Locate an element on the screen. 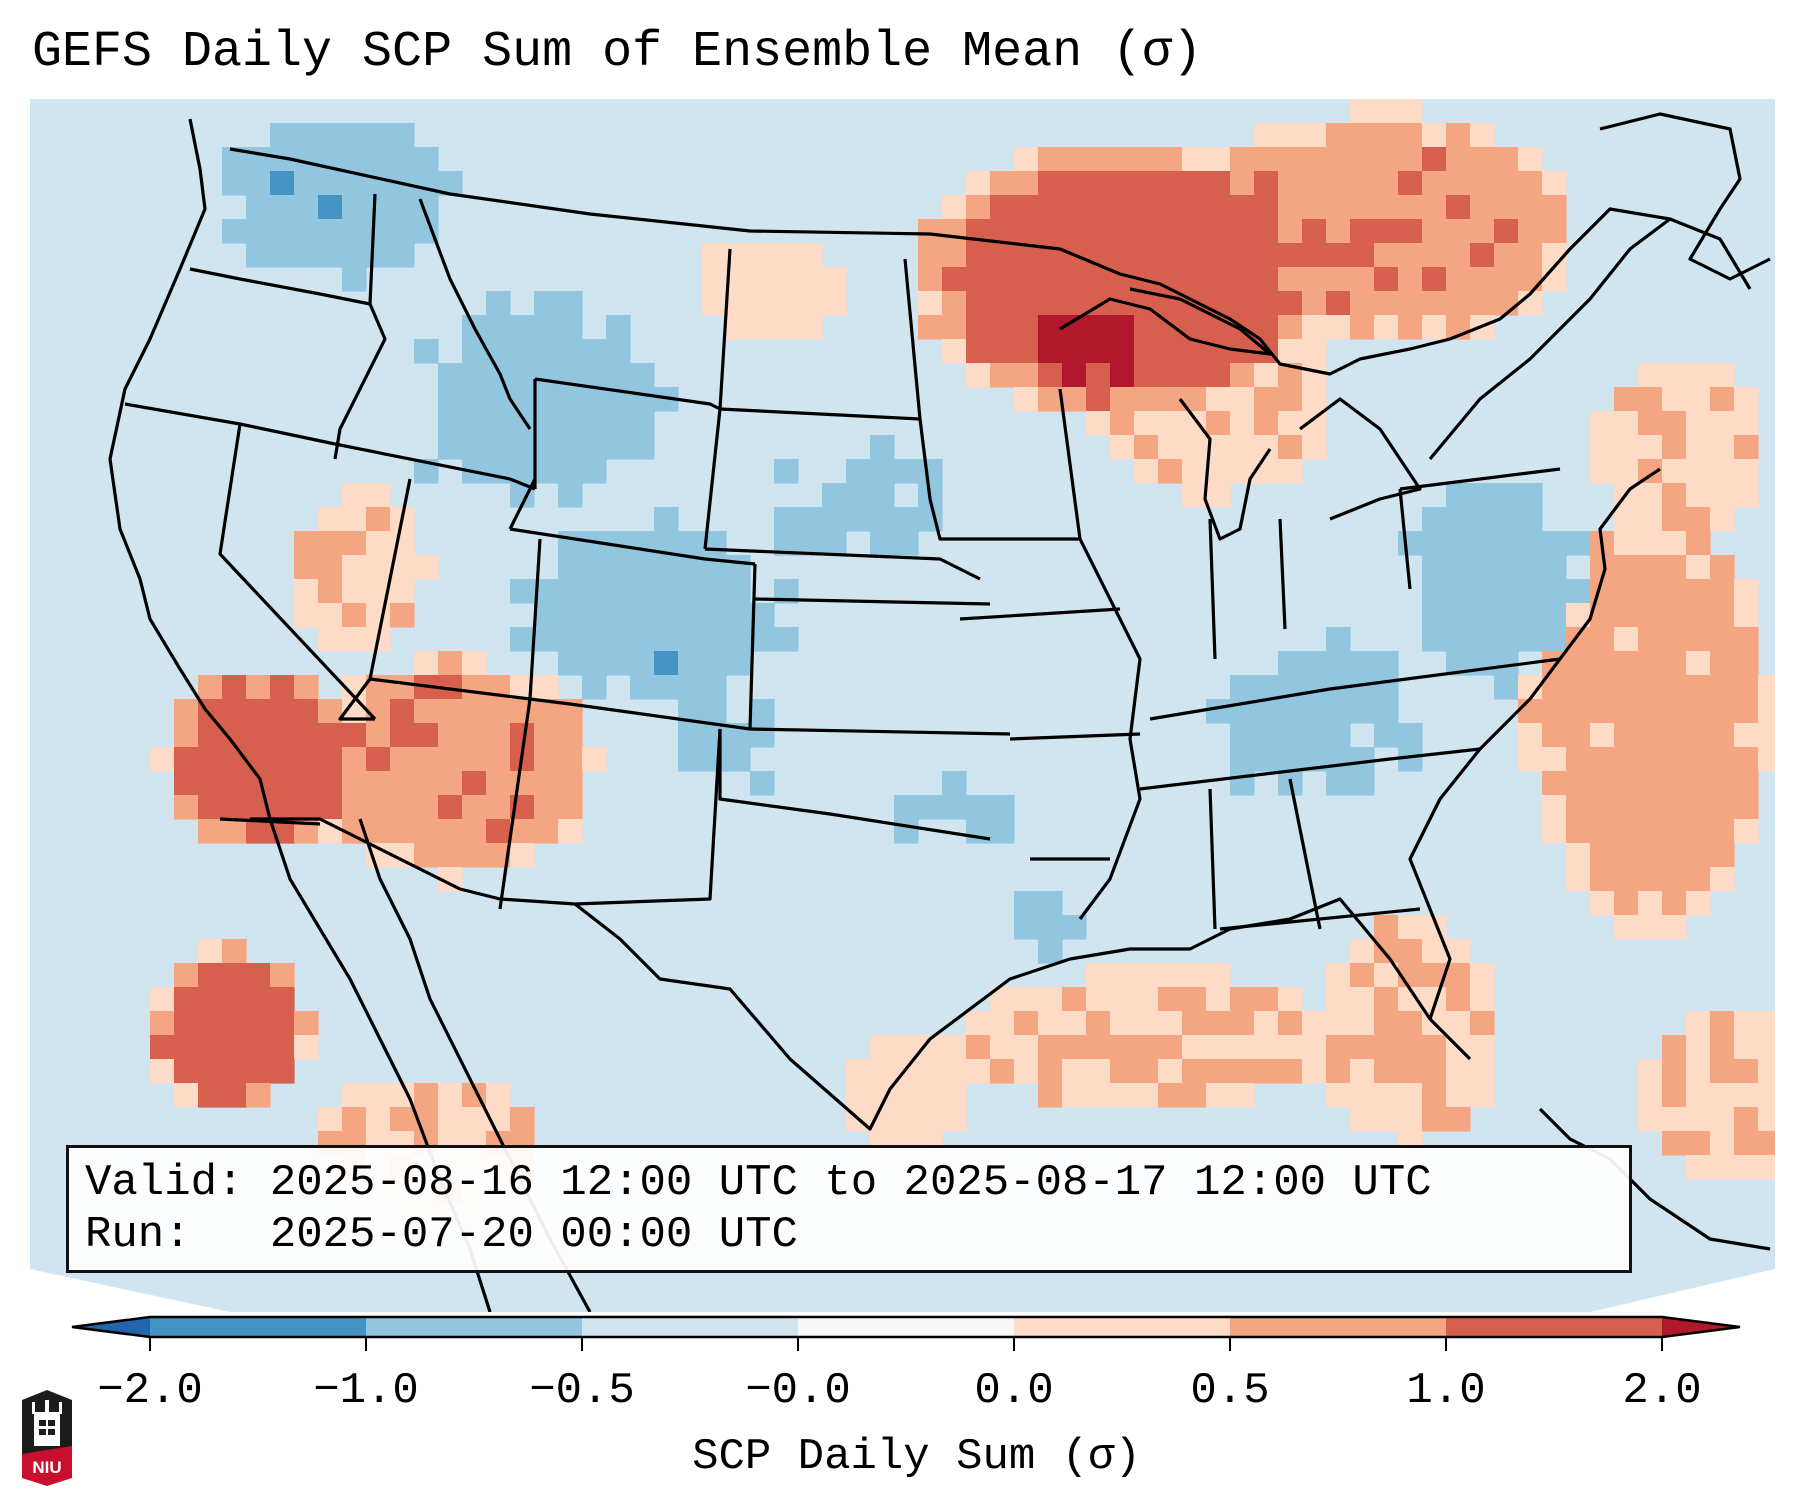 This screenshot has height=1506, width=1803. border-nm-tx-ok is located at coordinates (648, 817).